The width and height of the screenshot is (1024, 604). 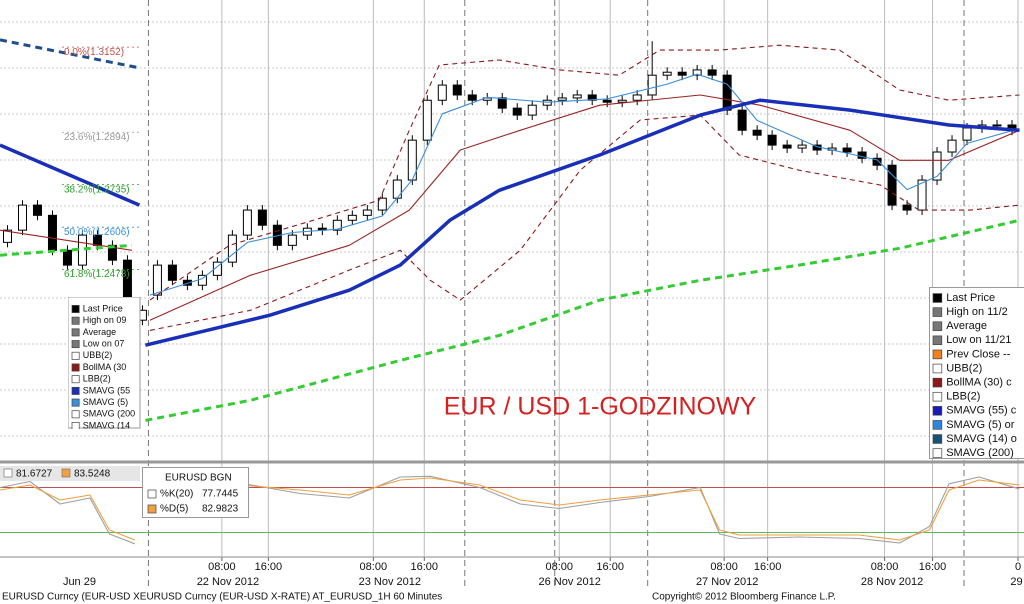 I want to click on legend-label: High on 09, so click(x=105, y=320).